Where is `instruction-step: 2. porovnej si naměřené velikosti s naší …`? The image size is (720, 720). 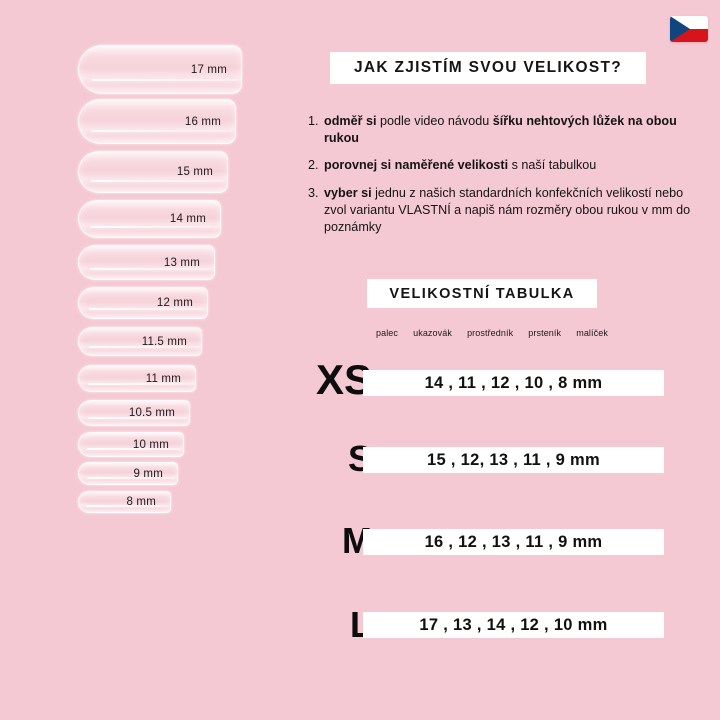 instruction-step: 2. porovnej si naměřené velikosti s naší … is located at coordinates (508, 165).